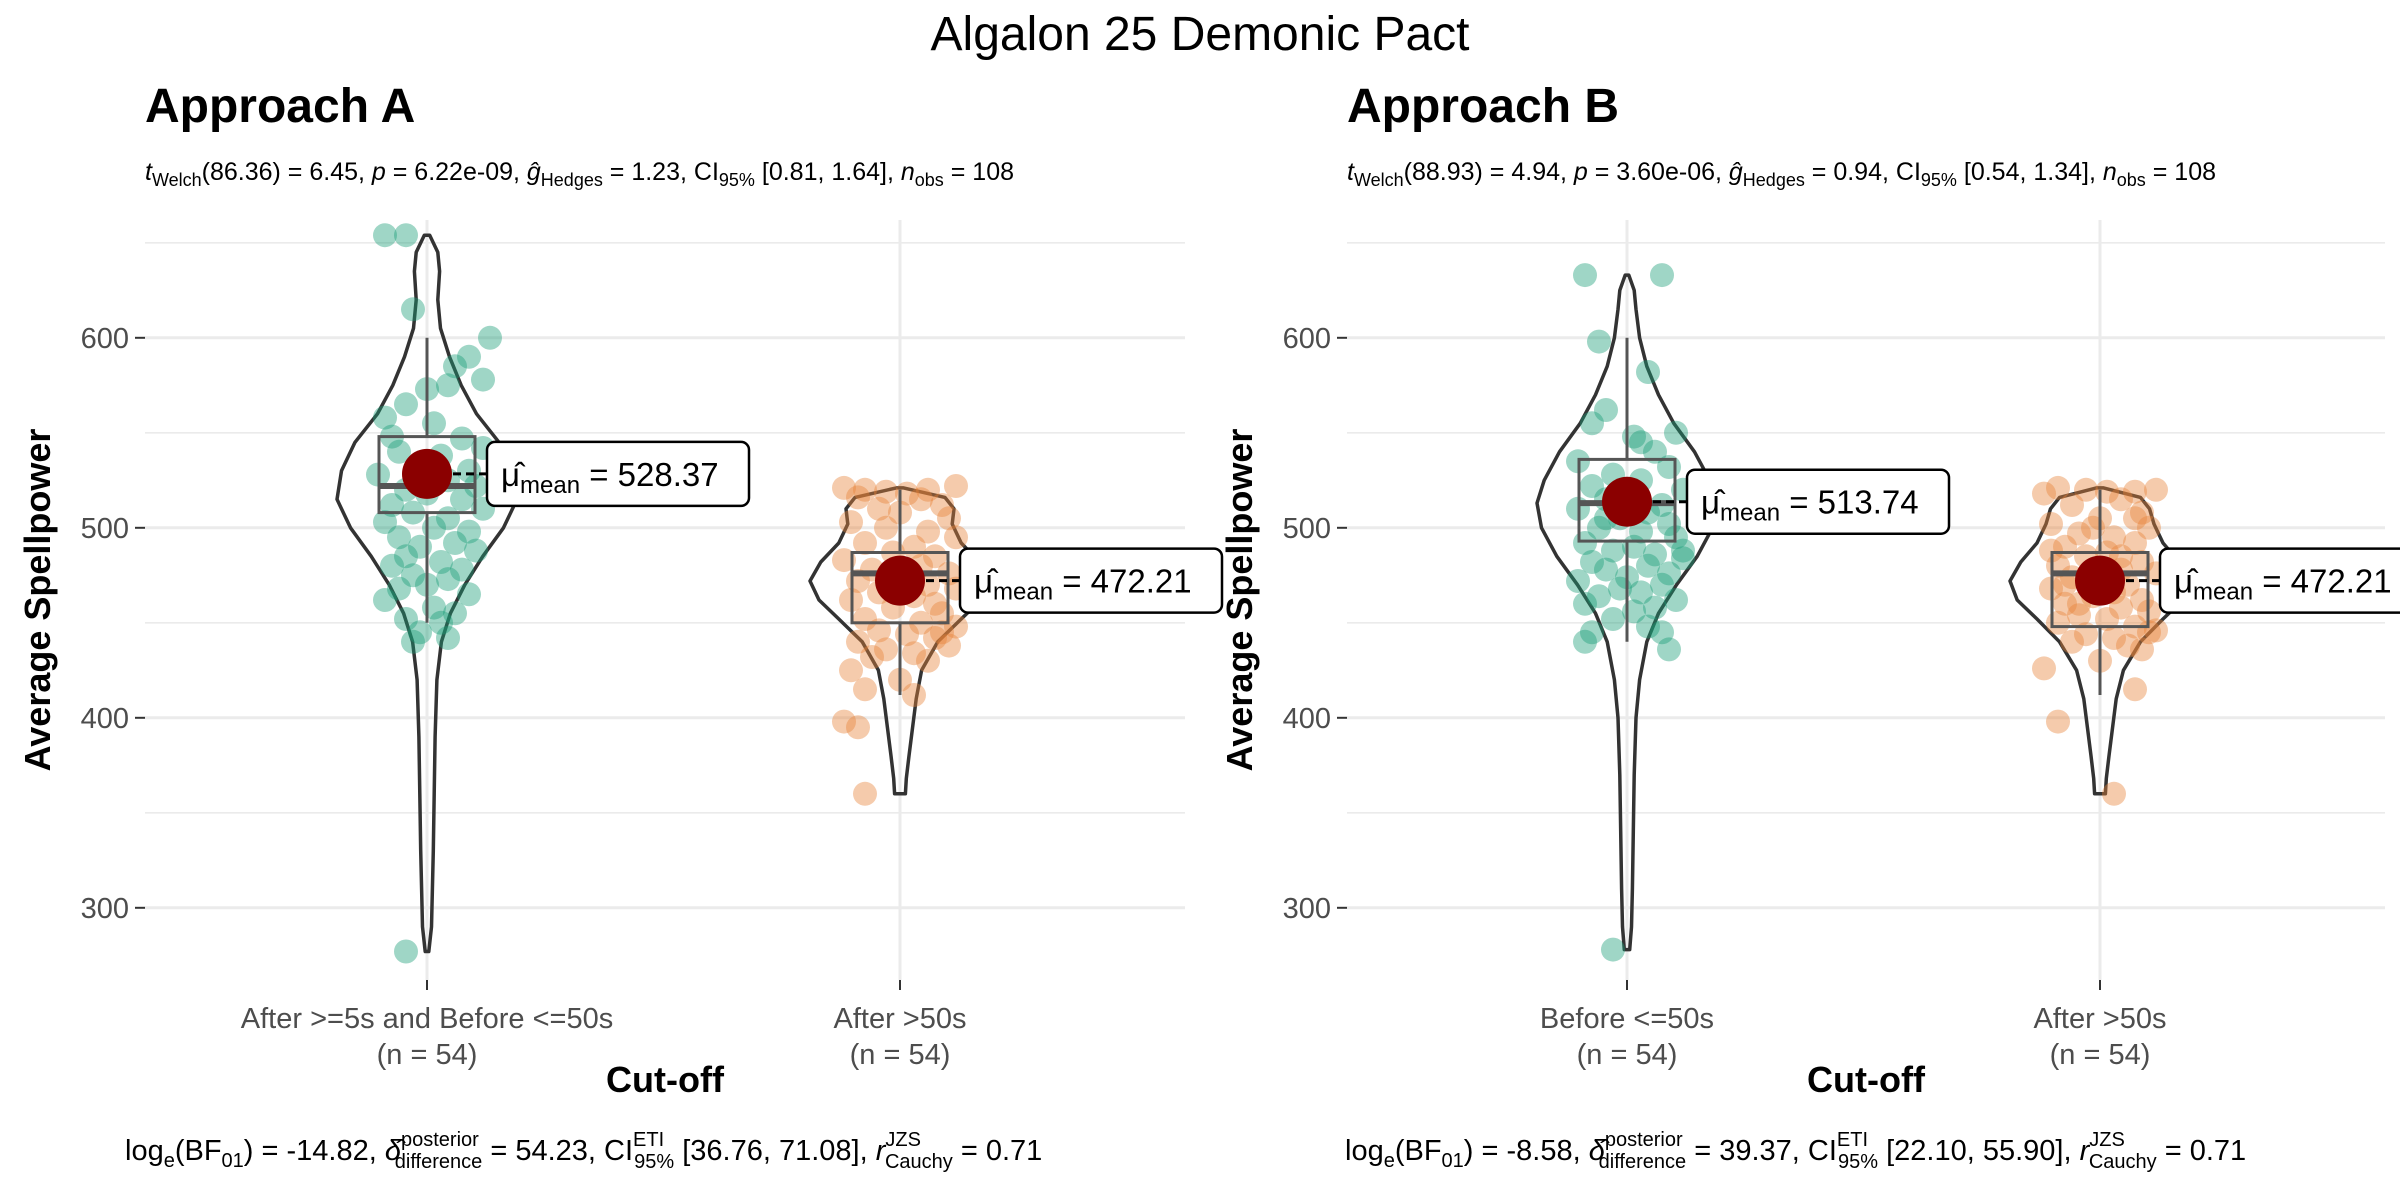 The width and height of the screenshot is (2400, 1200). What do you see at coordinates (1483, 106) in the screenshot?
I see `panel-title: Approach B` at bounding box center [1483, 106].